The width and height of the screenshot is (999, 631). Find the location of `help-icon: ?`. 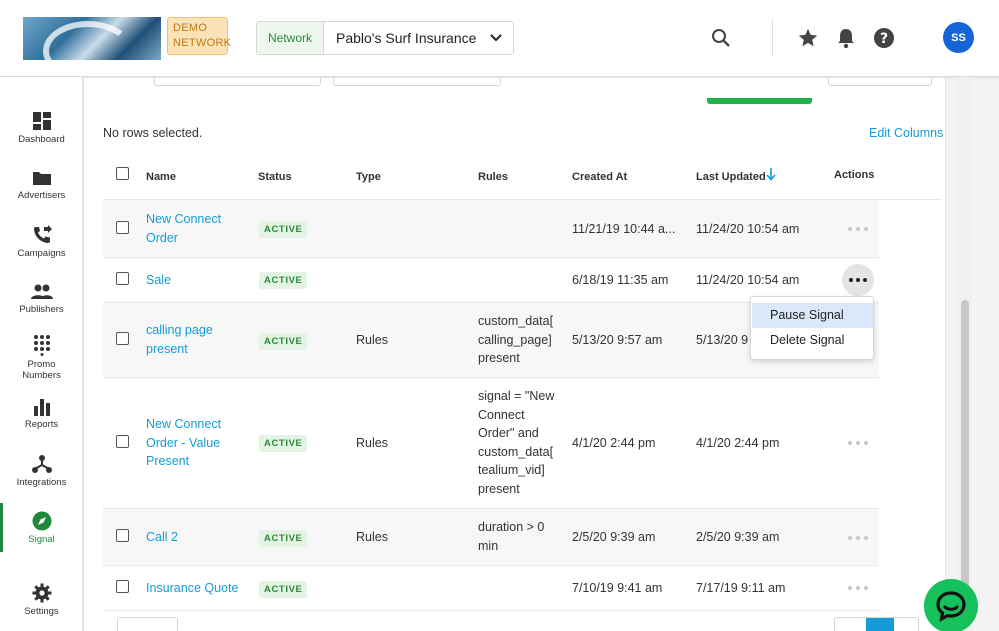

help-icon: ? is located at coordinates (884, 38).